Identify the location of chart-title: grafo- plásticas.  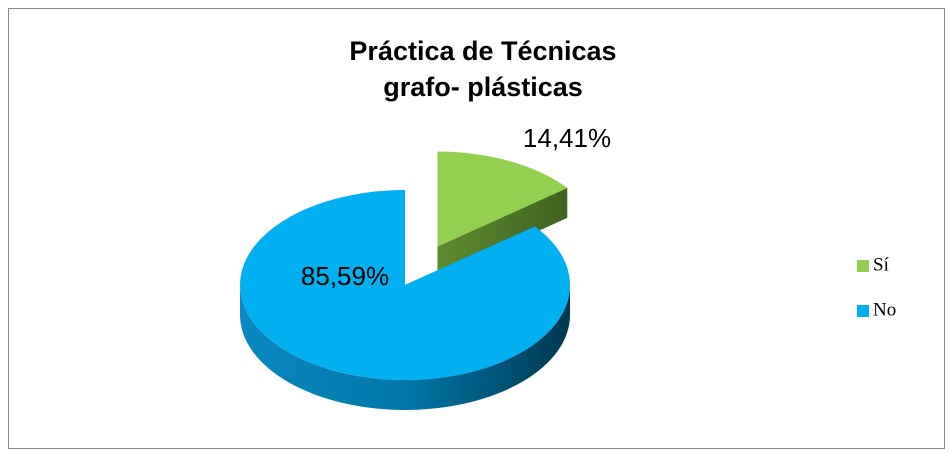
(483, 87).